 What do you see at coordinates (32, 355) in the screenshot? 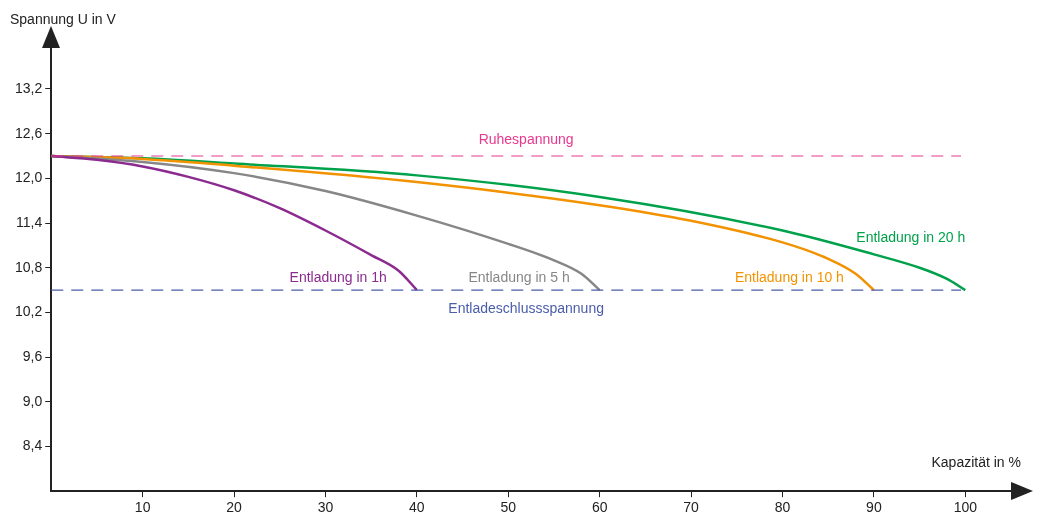
I see `y-tick-label: 9,6` at bounding box center [32, 355].